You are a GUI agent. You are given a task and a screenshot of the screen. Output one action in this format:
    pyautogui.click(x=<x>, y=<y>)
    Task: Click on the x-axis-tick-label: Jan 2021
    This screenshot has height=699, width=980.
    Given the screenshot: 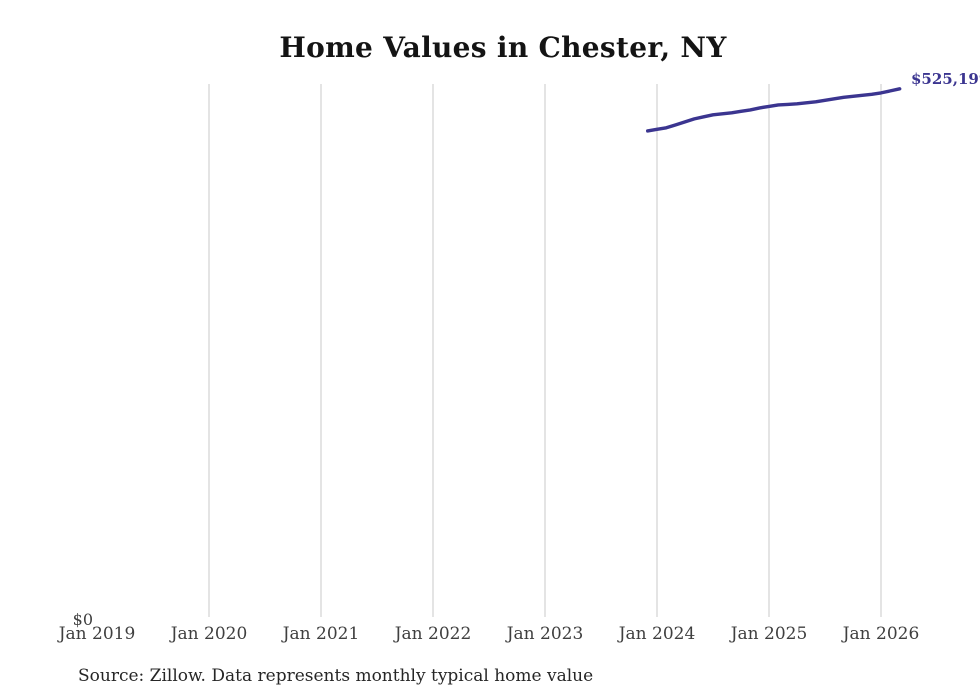 What is the action you would take?
    pyautogui.click(x=321, y=634)
    